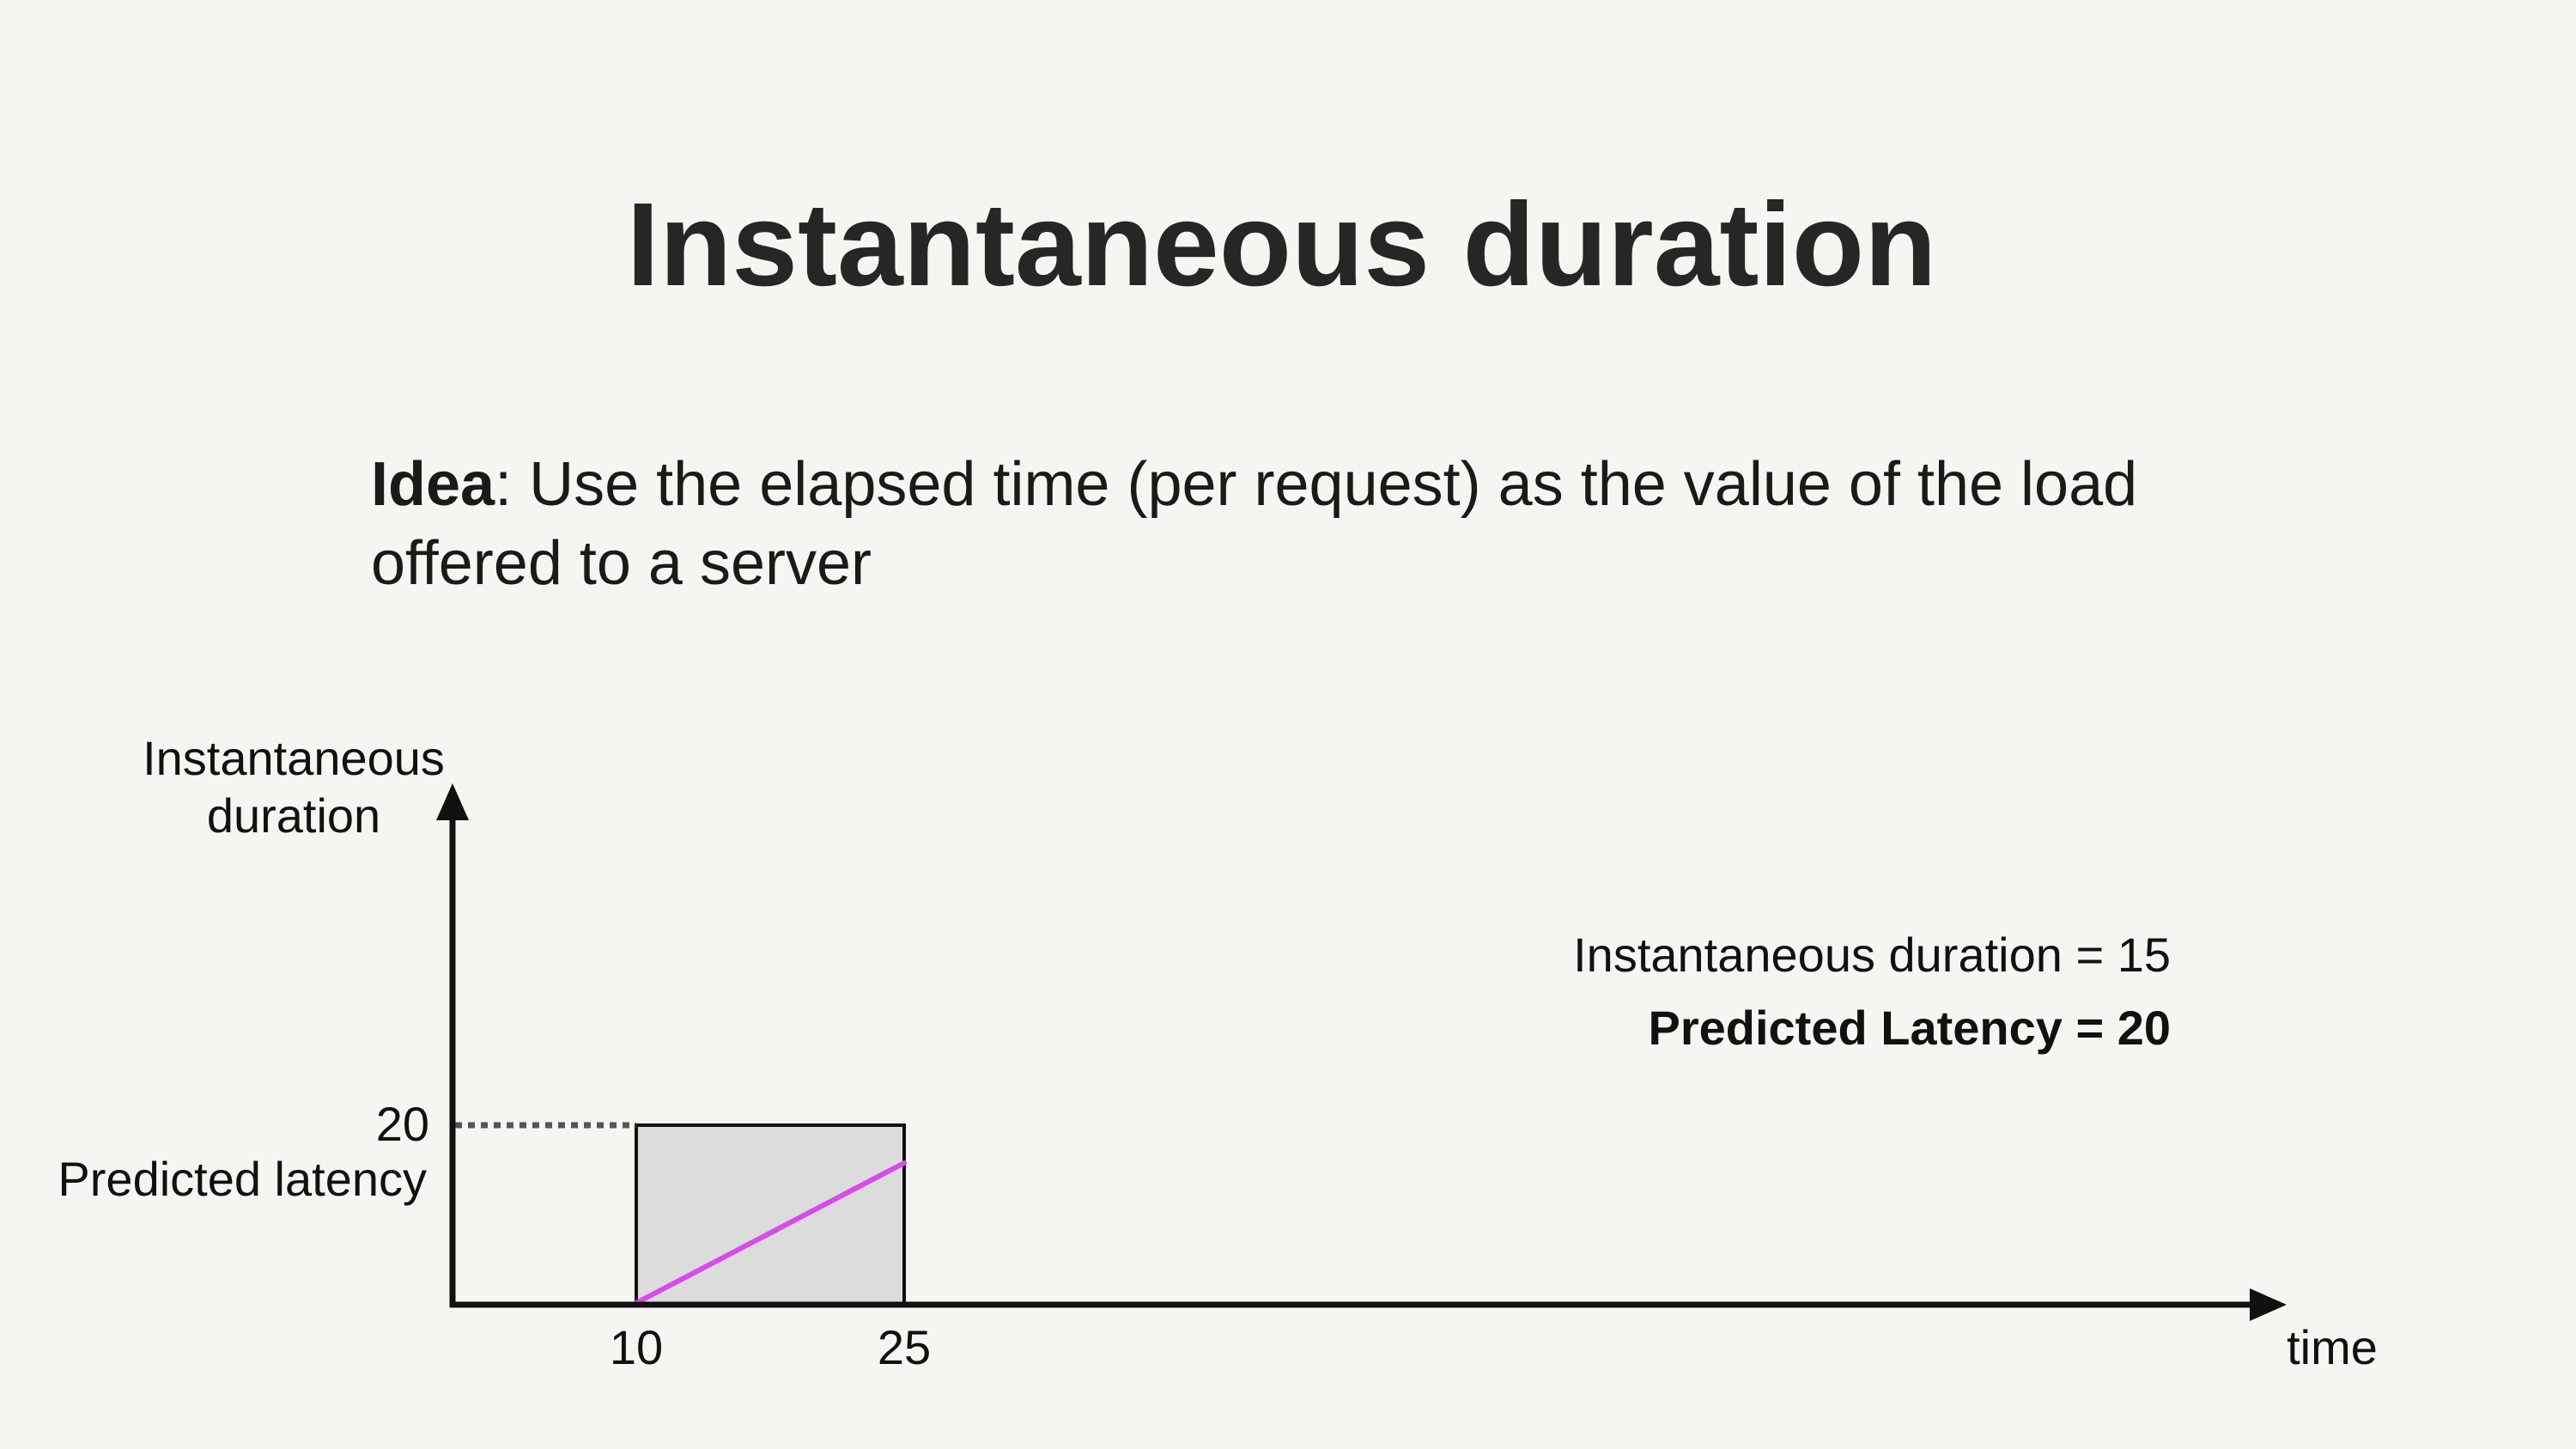 This screenshot has width=2576, height=1449. I want to click on y-axis-label-line1: Instantaneous, so click(294, 758).